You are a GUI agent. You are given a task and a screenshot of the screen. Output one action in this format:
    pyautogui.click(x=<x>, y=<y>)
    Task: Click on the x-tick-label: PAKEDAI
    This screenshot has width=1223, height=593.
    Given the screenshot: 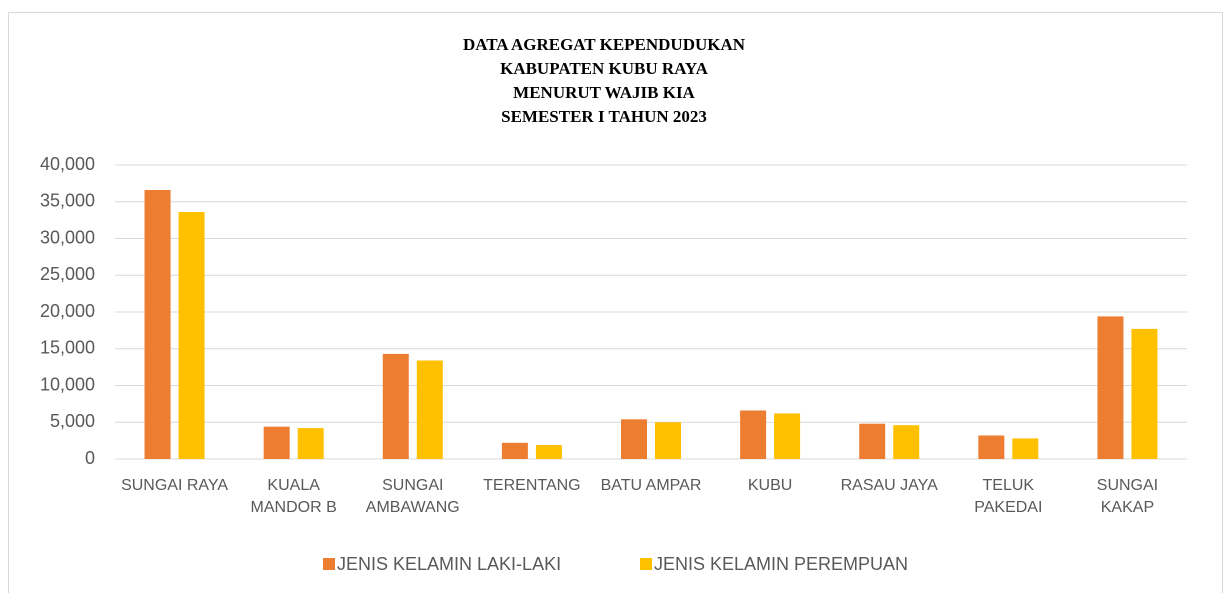 What is the action you would take?
    pyautogui.click(x=1008, y=507)
    